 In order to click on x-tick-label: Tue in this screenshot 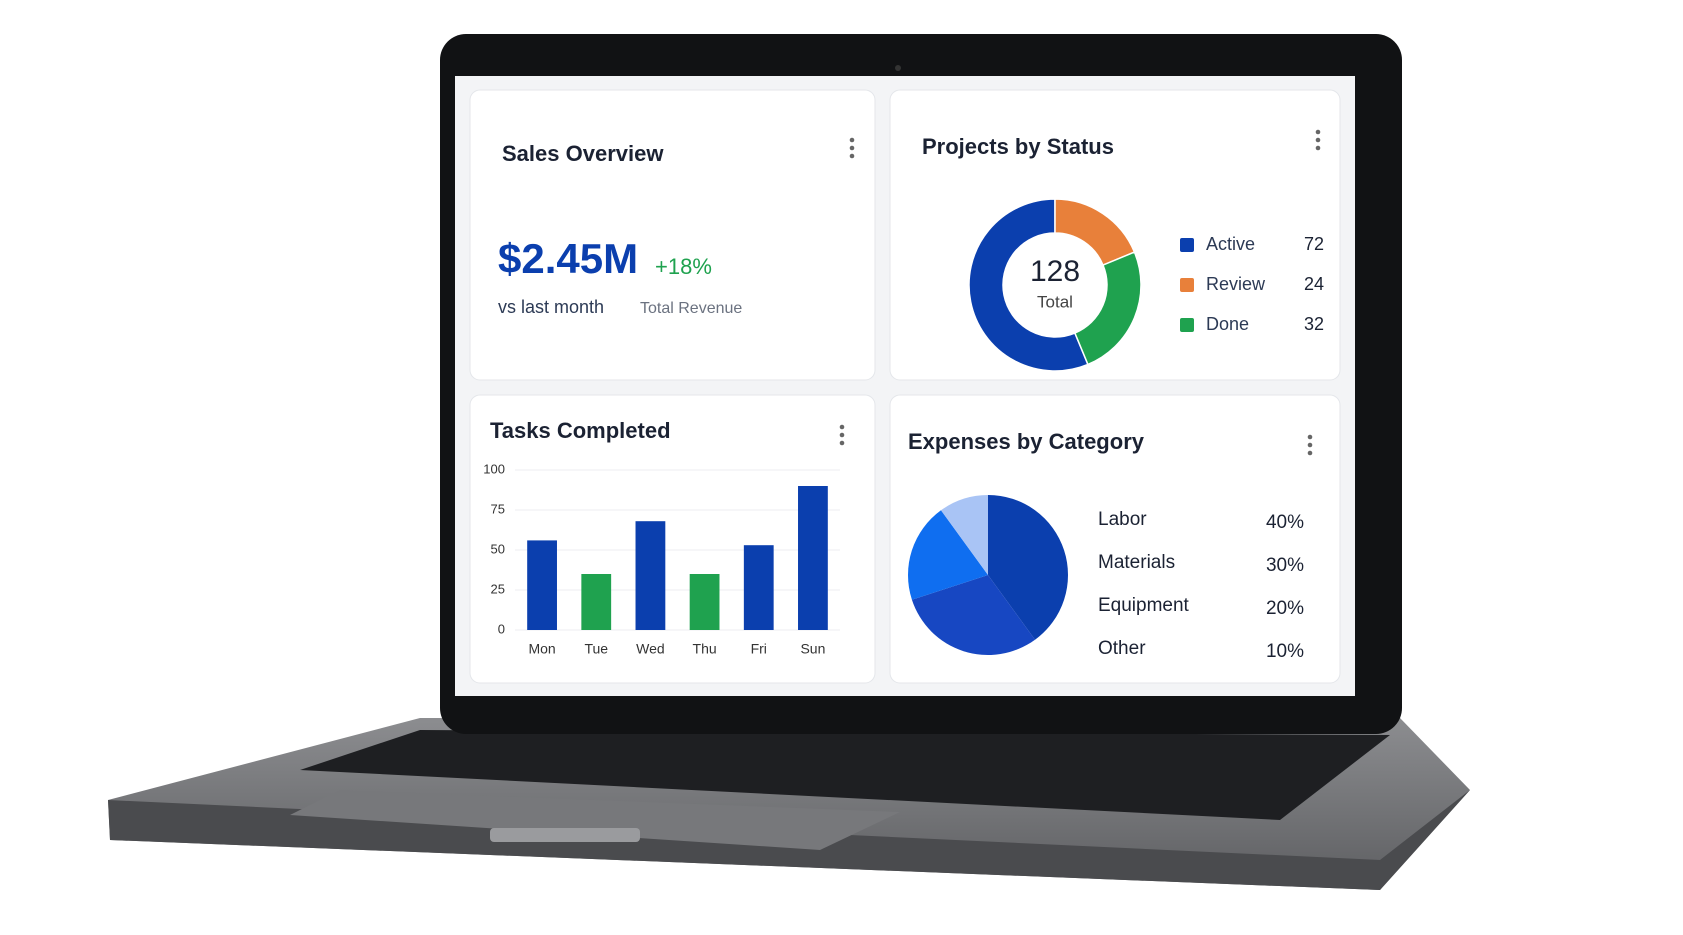, I will do `click(596, 649)`.